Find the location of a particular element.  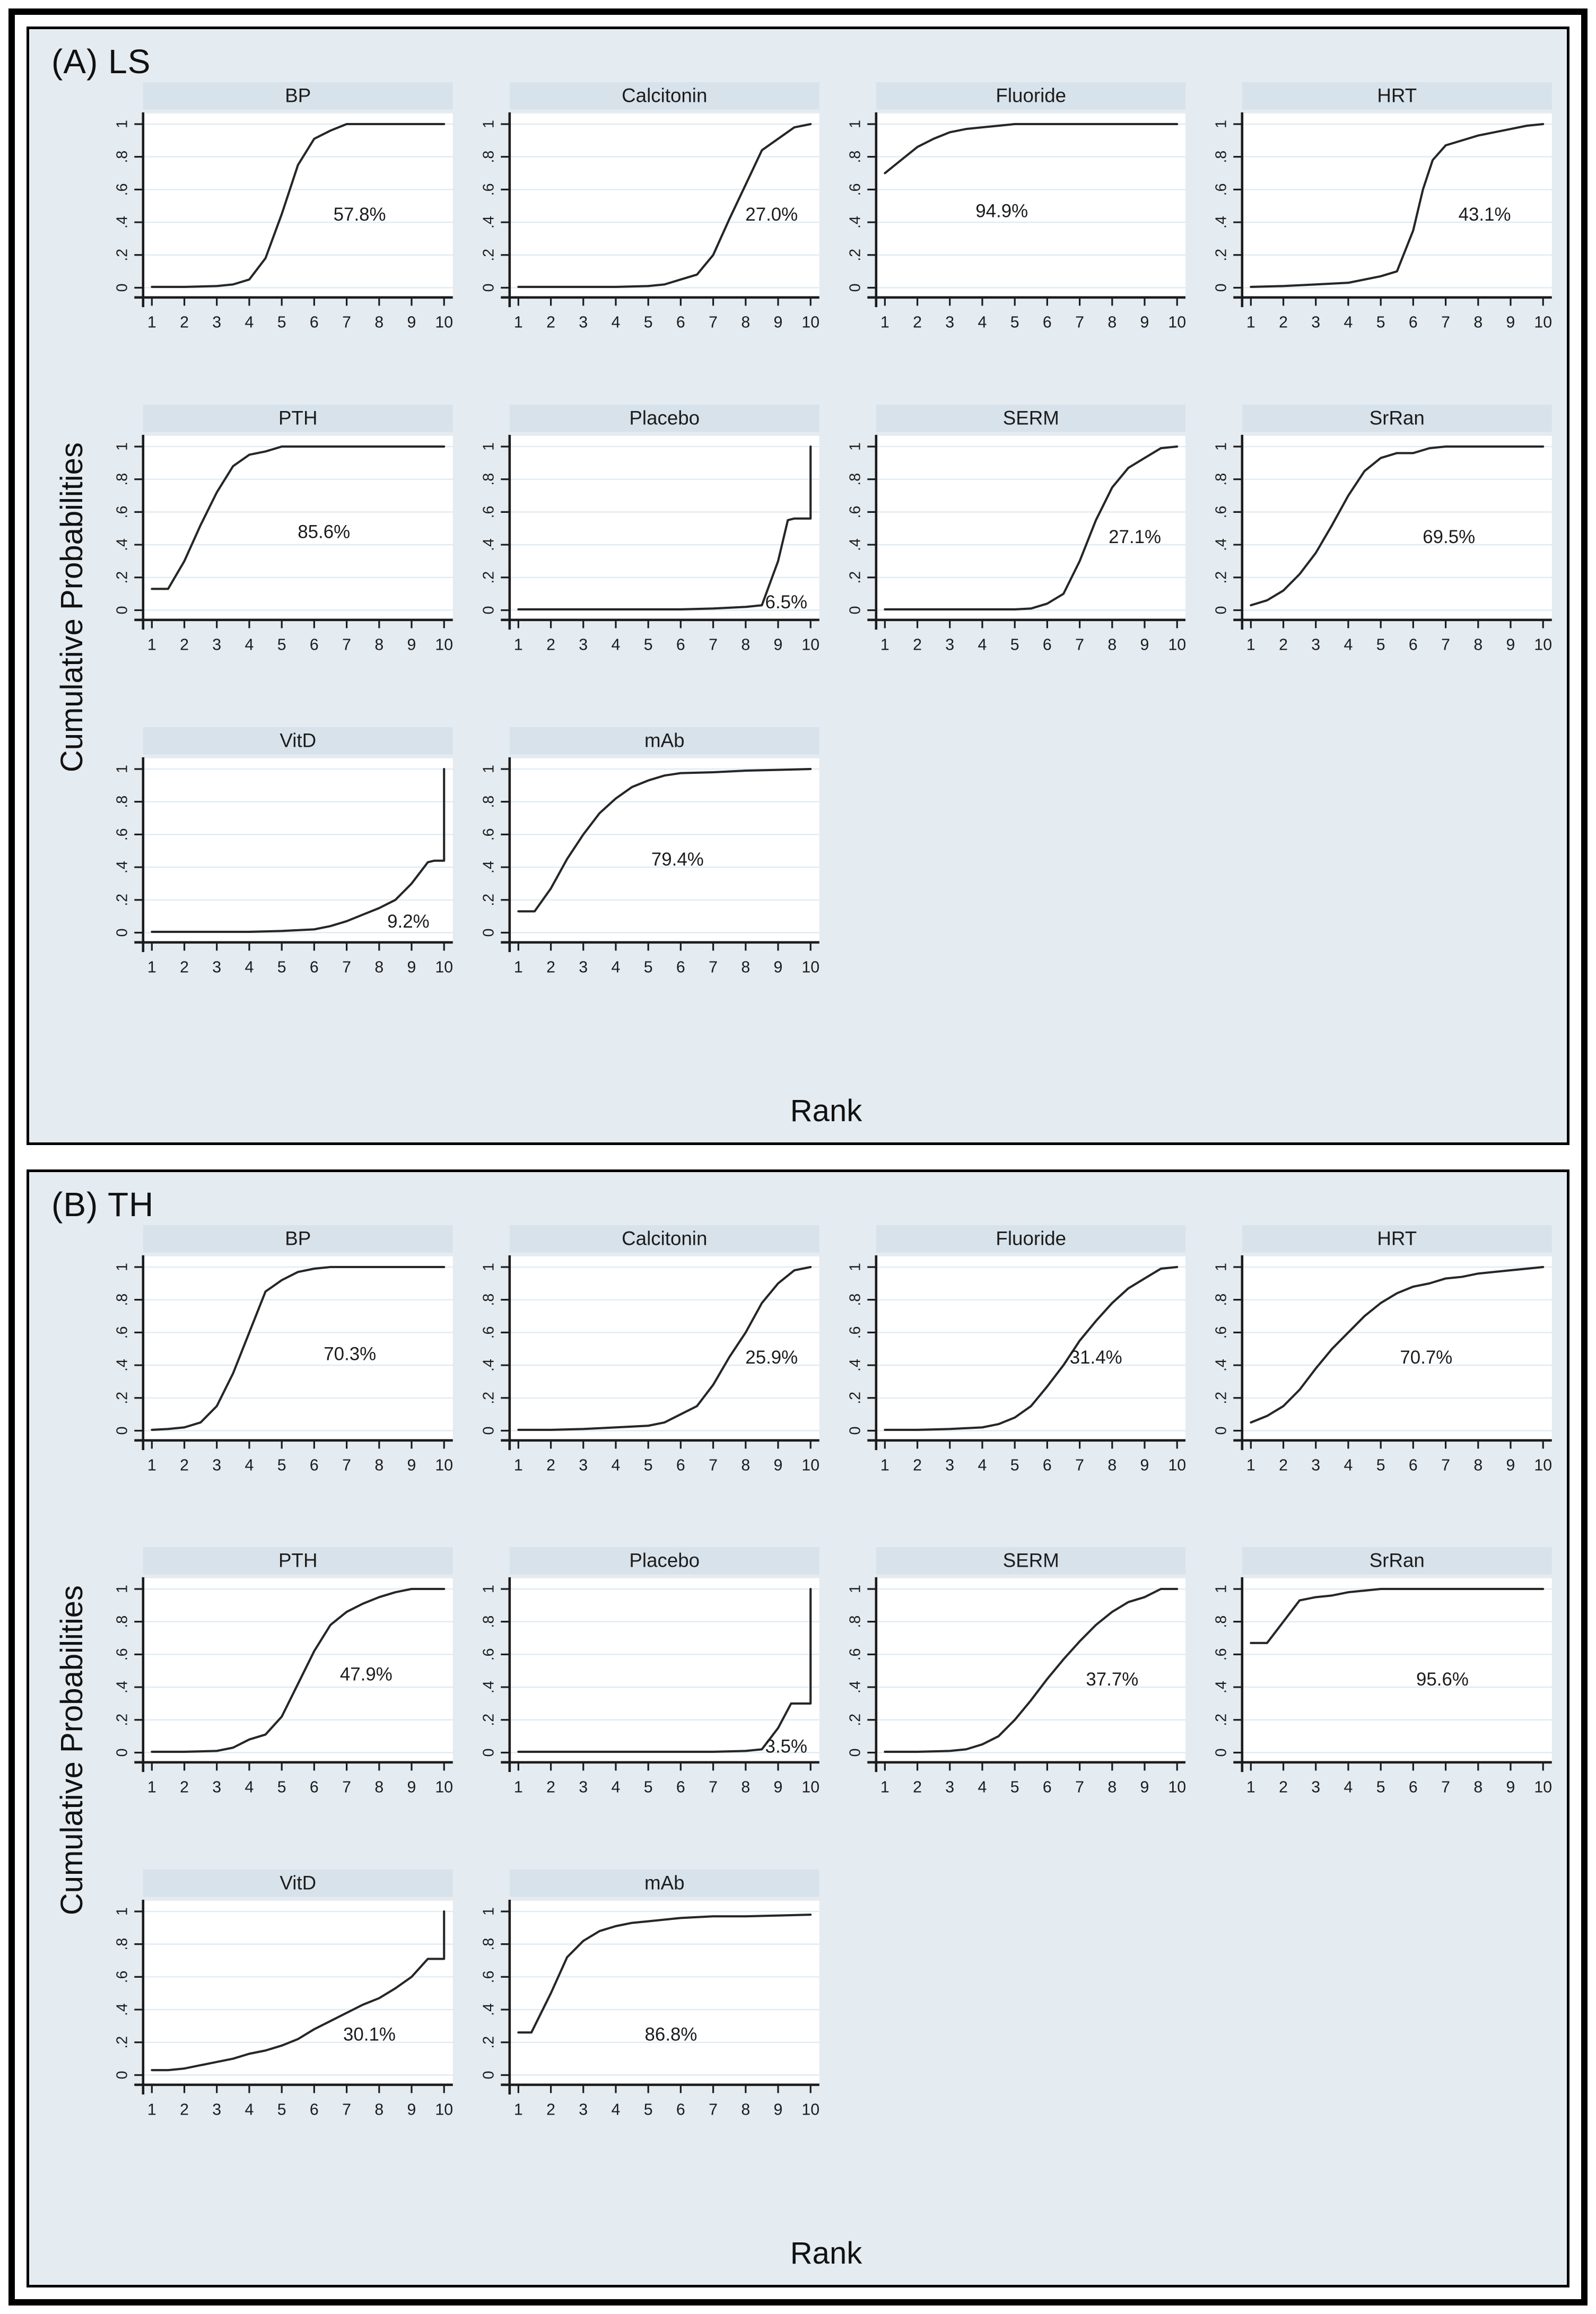

subplot-serm: SERM 0 .2 .4 .6 .8 1 1 2 3 4 5 6 7 8 9 10 37.7% is located at coordinates (1016, 1672).